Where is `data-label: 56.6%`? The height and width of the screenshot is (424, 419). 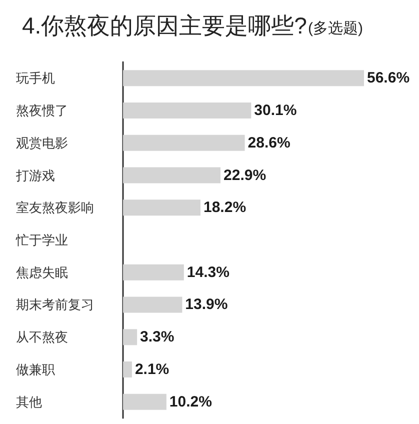
data-label: 56.6% is located at coordinates (388, 78).